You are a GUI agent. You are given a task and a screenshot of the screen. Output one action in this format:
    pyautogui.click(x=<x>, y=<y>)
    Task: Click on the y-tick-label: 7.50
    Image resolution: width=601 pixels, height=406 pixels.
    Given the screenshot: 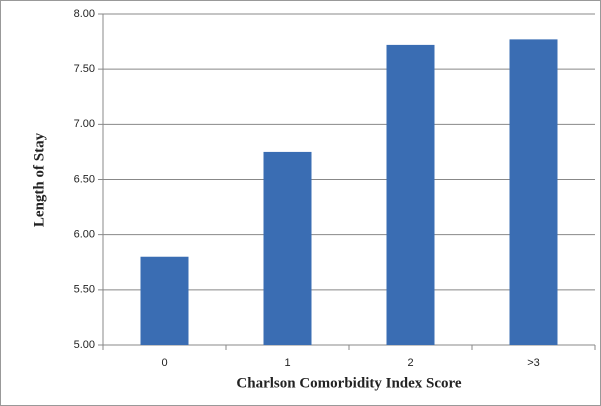 What is the action you would take?
    pyautogui.click(x=84, y=69)
    